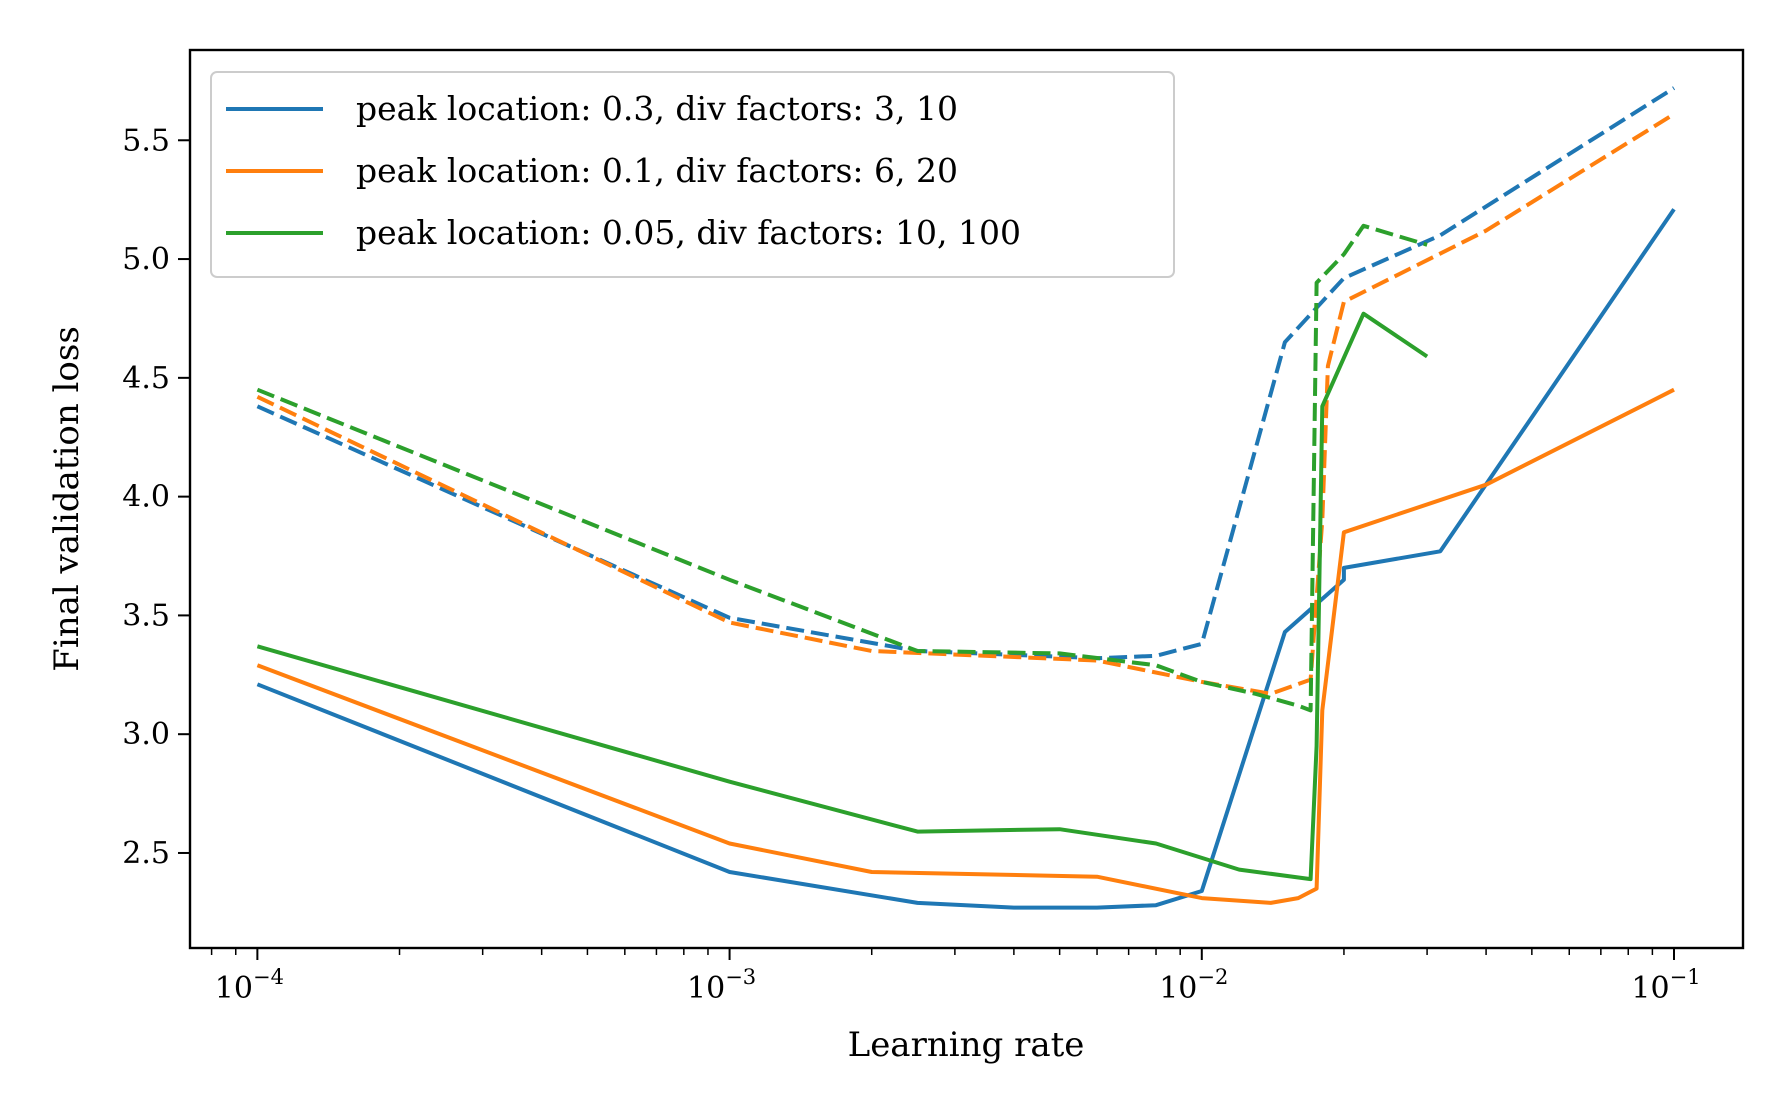  What do you see at coordinates (146, 259) in the screenshot?
I see `y-tick-label: 5.0` at bounding box center [146, 259].